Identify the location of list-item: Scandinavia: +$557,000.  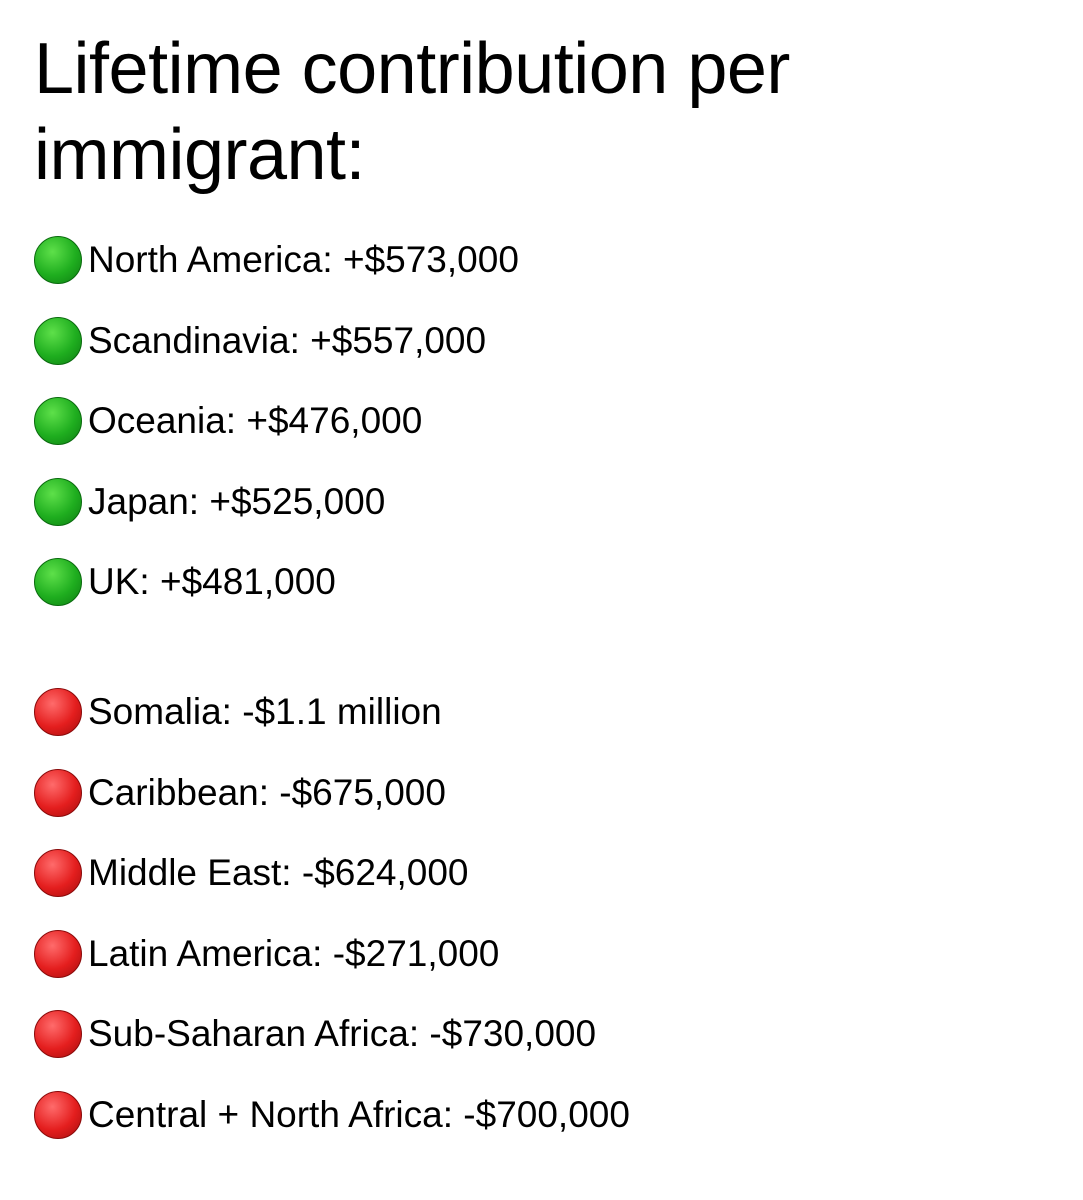
(332, 355).